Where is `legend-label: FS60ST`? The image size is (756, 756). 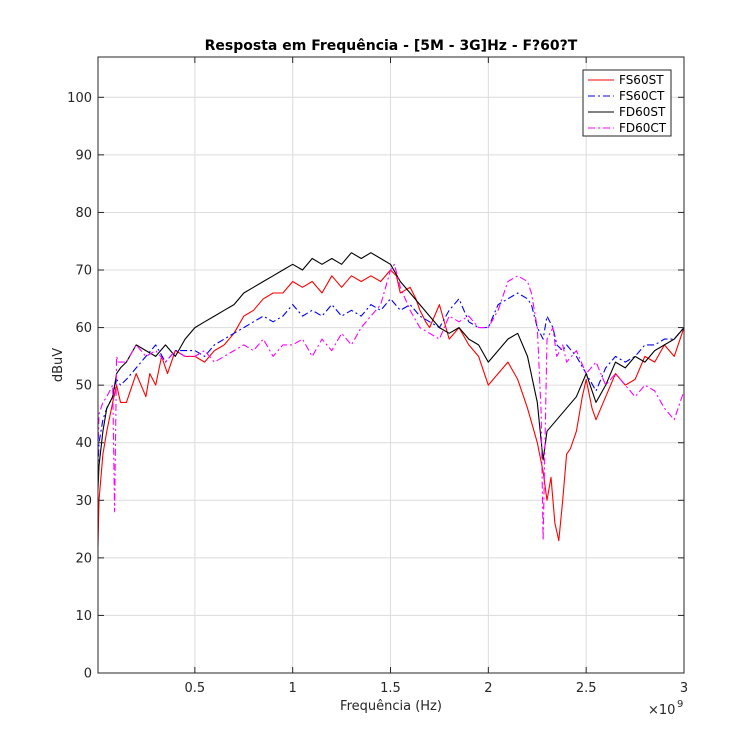
legend-label: FS60ST is located at coordinates (641, 80).